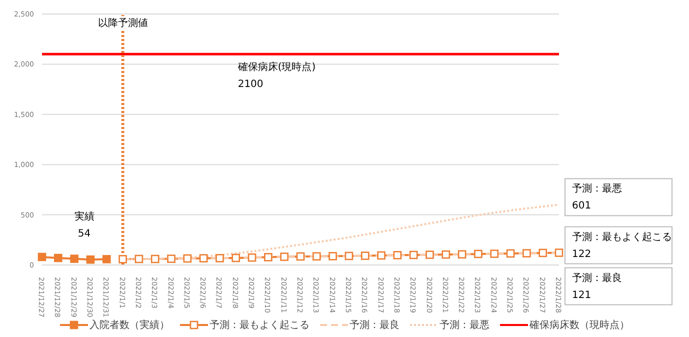 Image resolution: width=689 pixels, height=337 pixels. Describe the element at coordinates (123, 23) in the screenshot. I see `ref-line-label: 以降予測値` at that location.